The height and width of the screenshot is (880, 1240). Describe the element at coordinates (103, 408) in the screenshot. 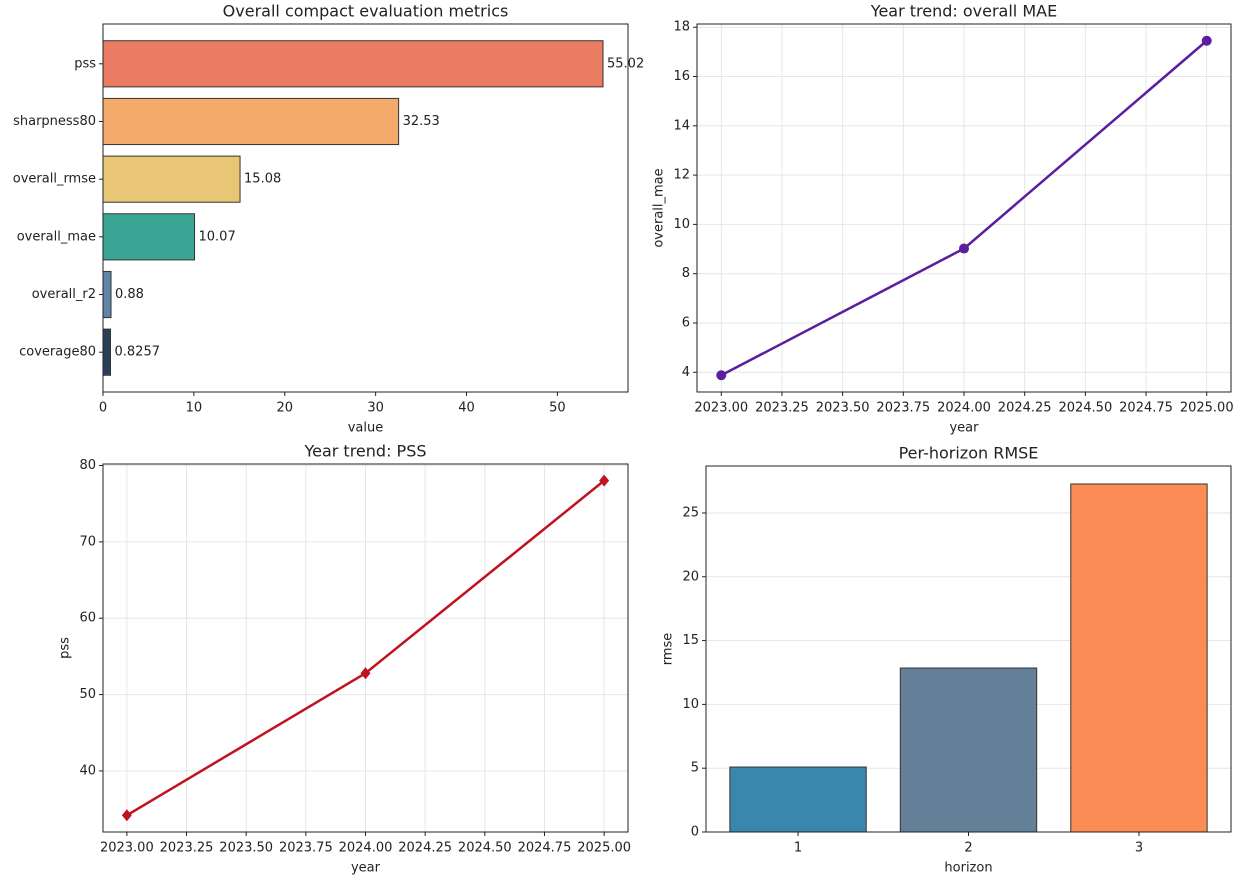

I see `x-tick-label: 0` at that location.